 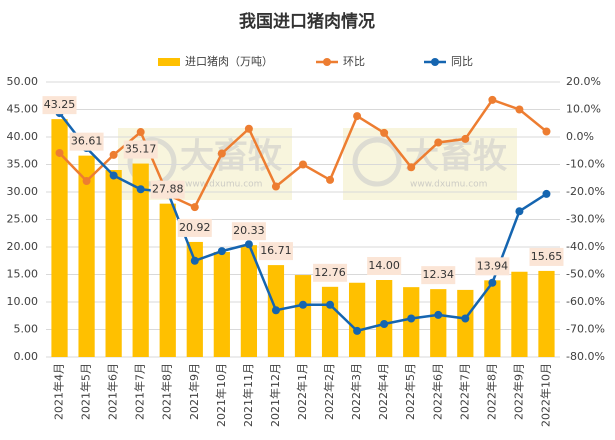 What do you see at coordinates (585, 164) in the screenshot?
I see `y2-tick-label: -10.0%` at bounding box center [585, 164].